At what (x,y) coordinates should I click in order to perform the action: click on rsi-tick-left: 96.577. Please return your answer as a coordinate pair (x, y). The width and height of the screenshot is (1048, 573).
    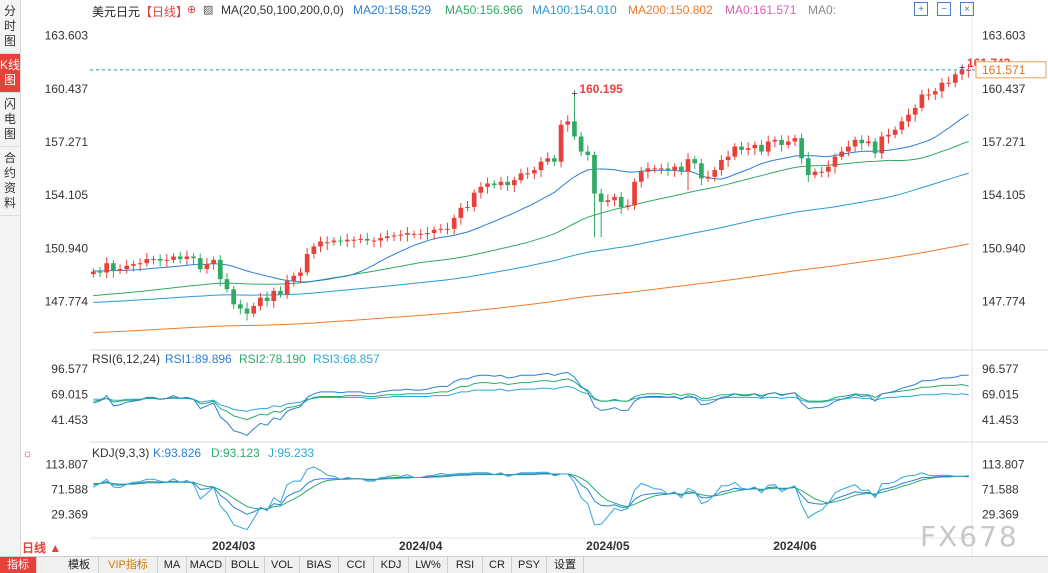
    Looking at the image, I should click on (69, 369).